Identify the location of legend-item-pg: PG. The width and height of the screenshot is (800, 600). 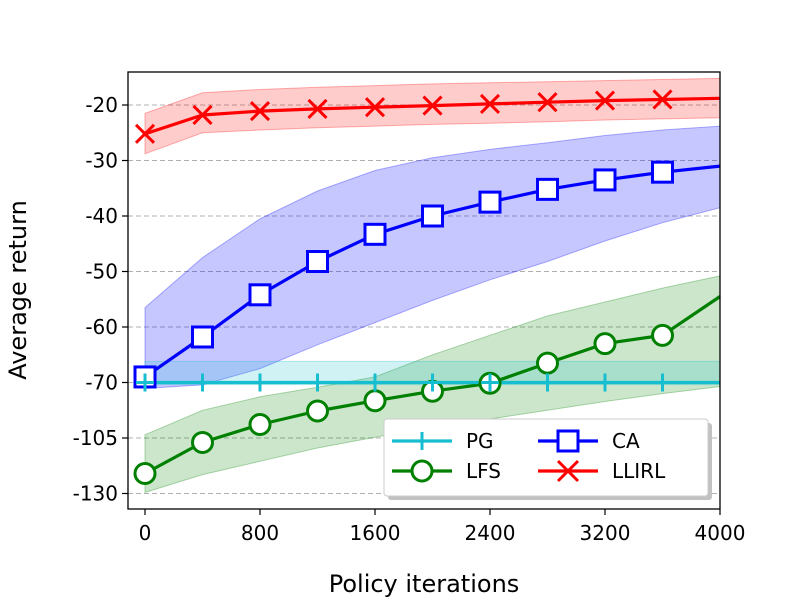
(443, 441).